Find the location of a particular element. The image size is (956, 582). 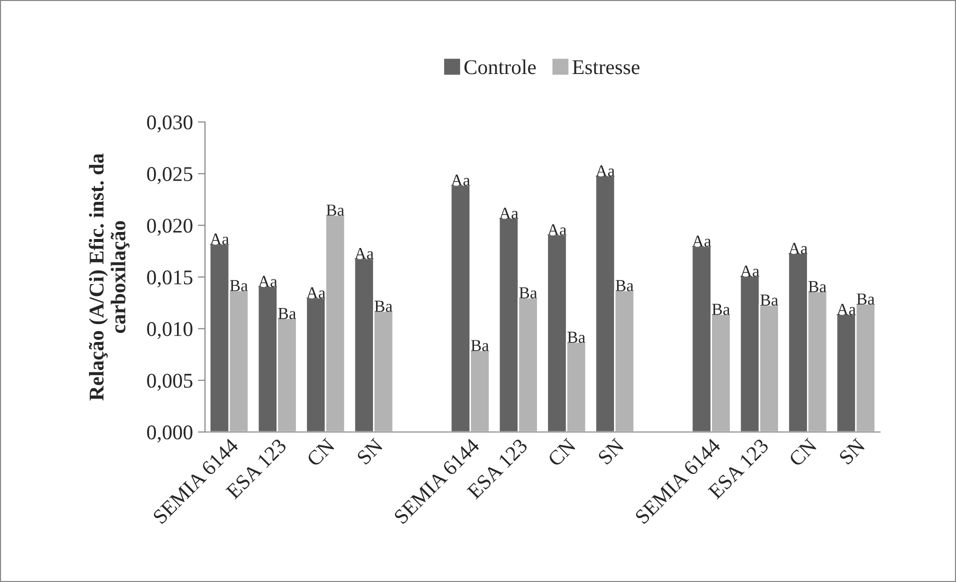

y-tick-label: 0,005 is located at coordinates (169, 382).